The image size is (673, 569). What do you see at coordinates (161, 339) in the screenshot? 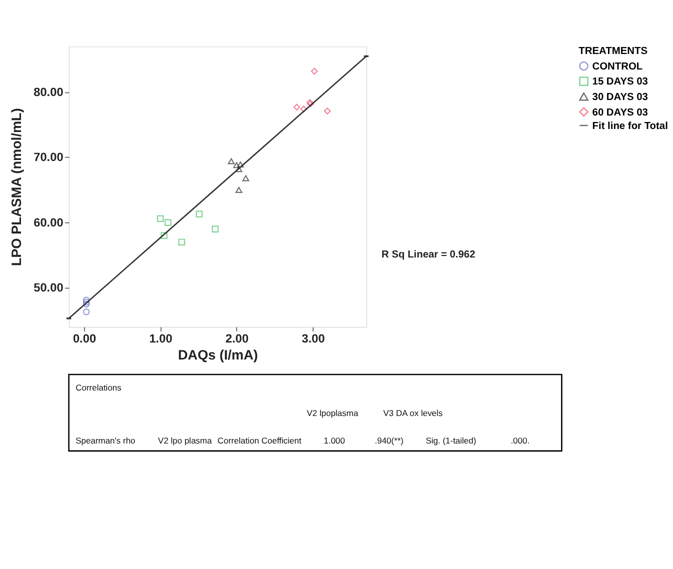
I see `x-tick-label: 1.00` at bounding box center [161, 339].